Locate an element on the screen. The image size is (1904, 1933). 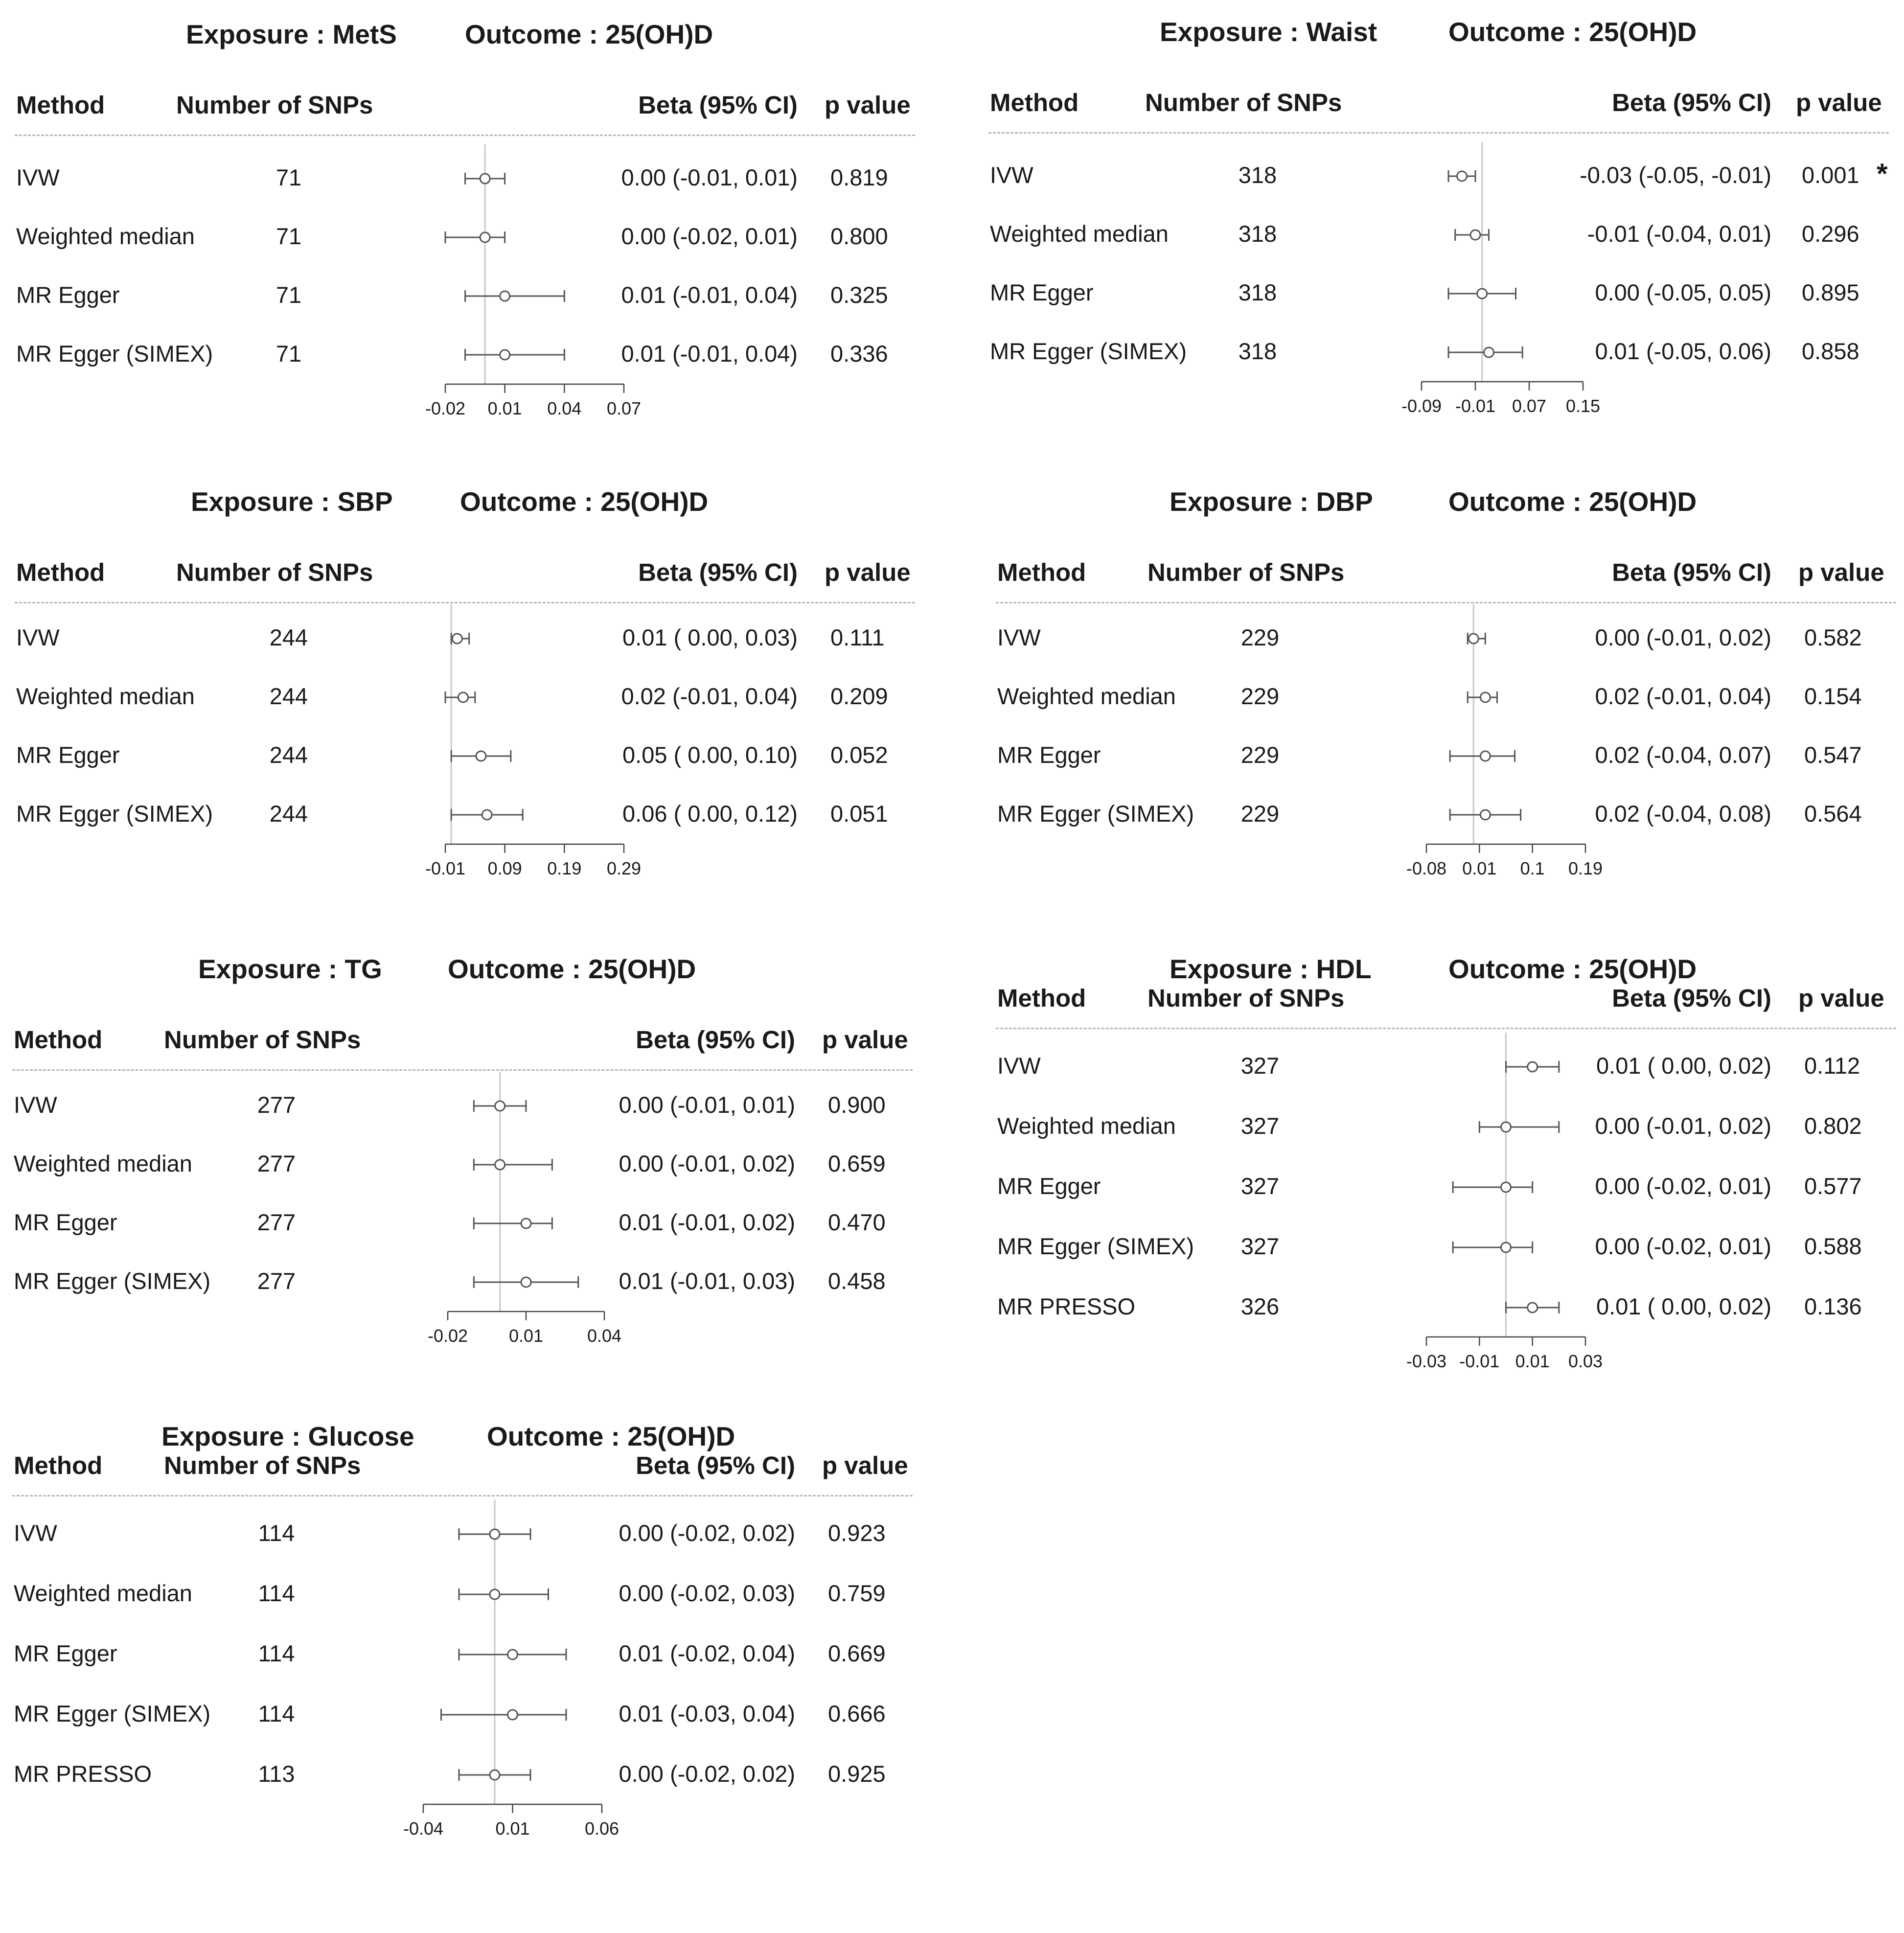
row-beta-ci: 0.01 (-0.01, 0.04) is located at coordinates (709, 295).